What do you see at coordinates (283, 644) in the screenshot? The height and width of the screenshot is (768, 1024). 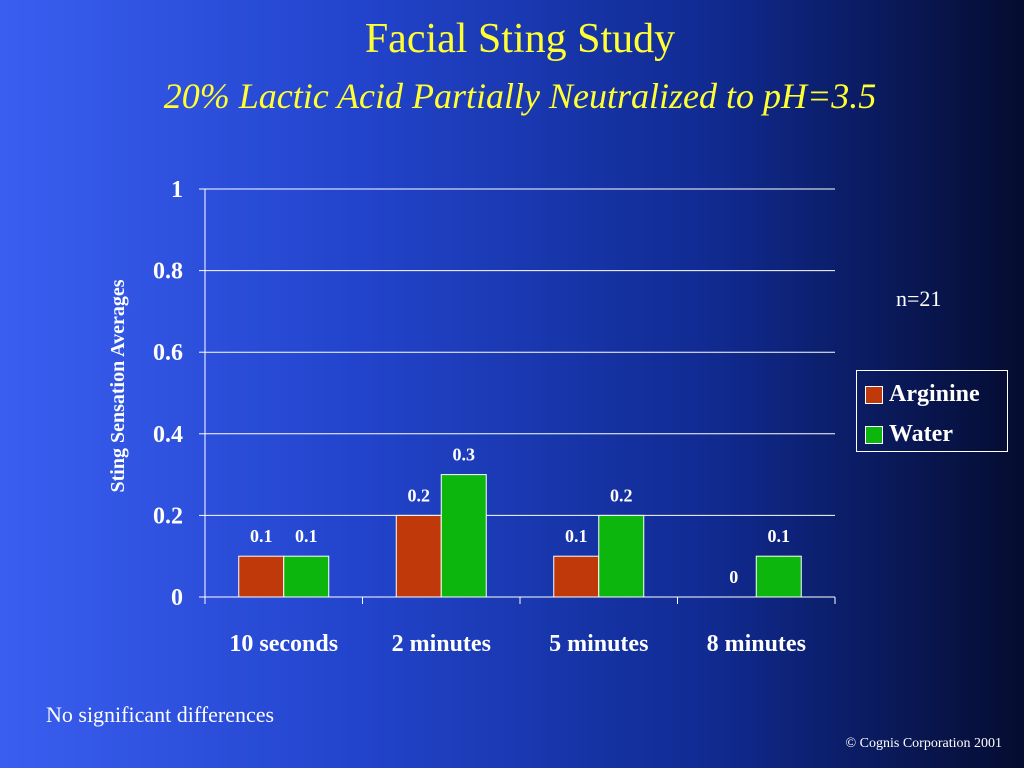 I see `x-tick-label: 10 seconds` at bounding box center [283, 644].